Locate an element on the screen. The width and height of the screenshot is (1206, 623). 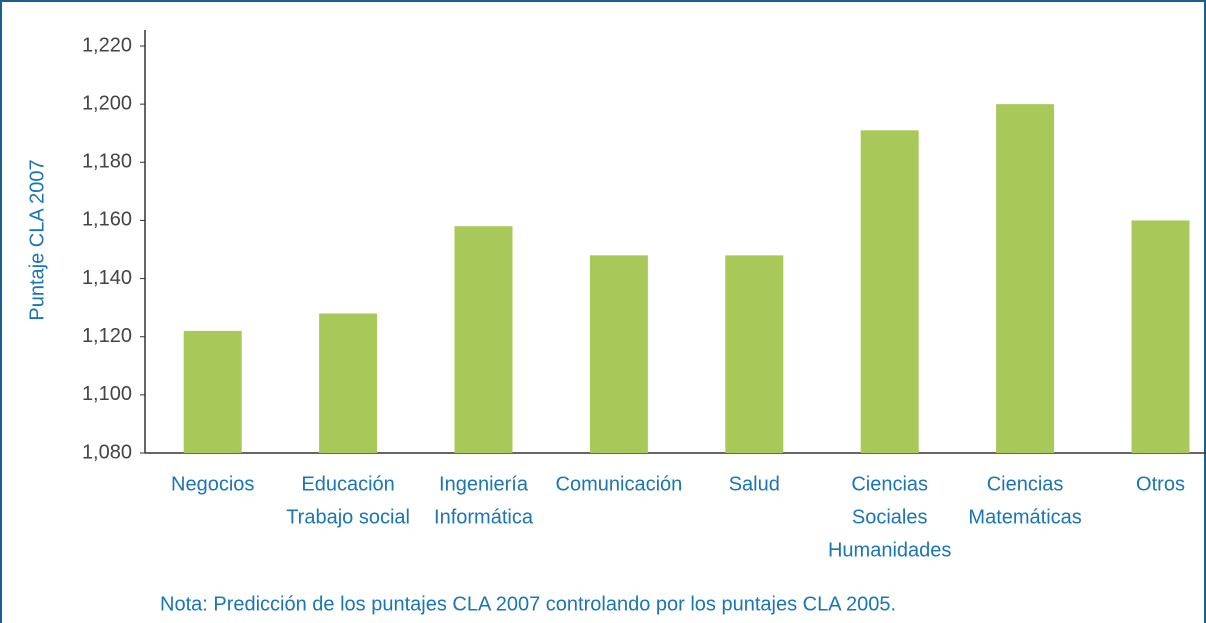
x-tick-label: Ingeniería is located at coordinates (484, 484).